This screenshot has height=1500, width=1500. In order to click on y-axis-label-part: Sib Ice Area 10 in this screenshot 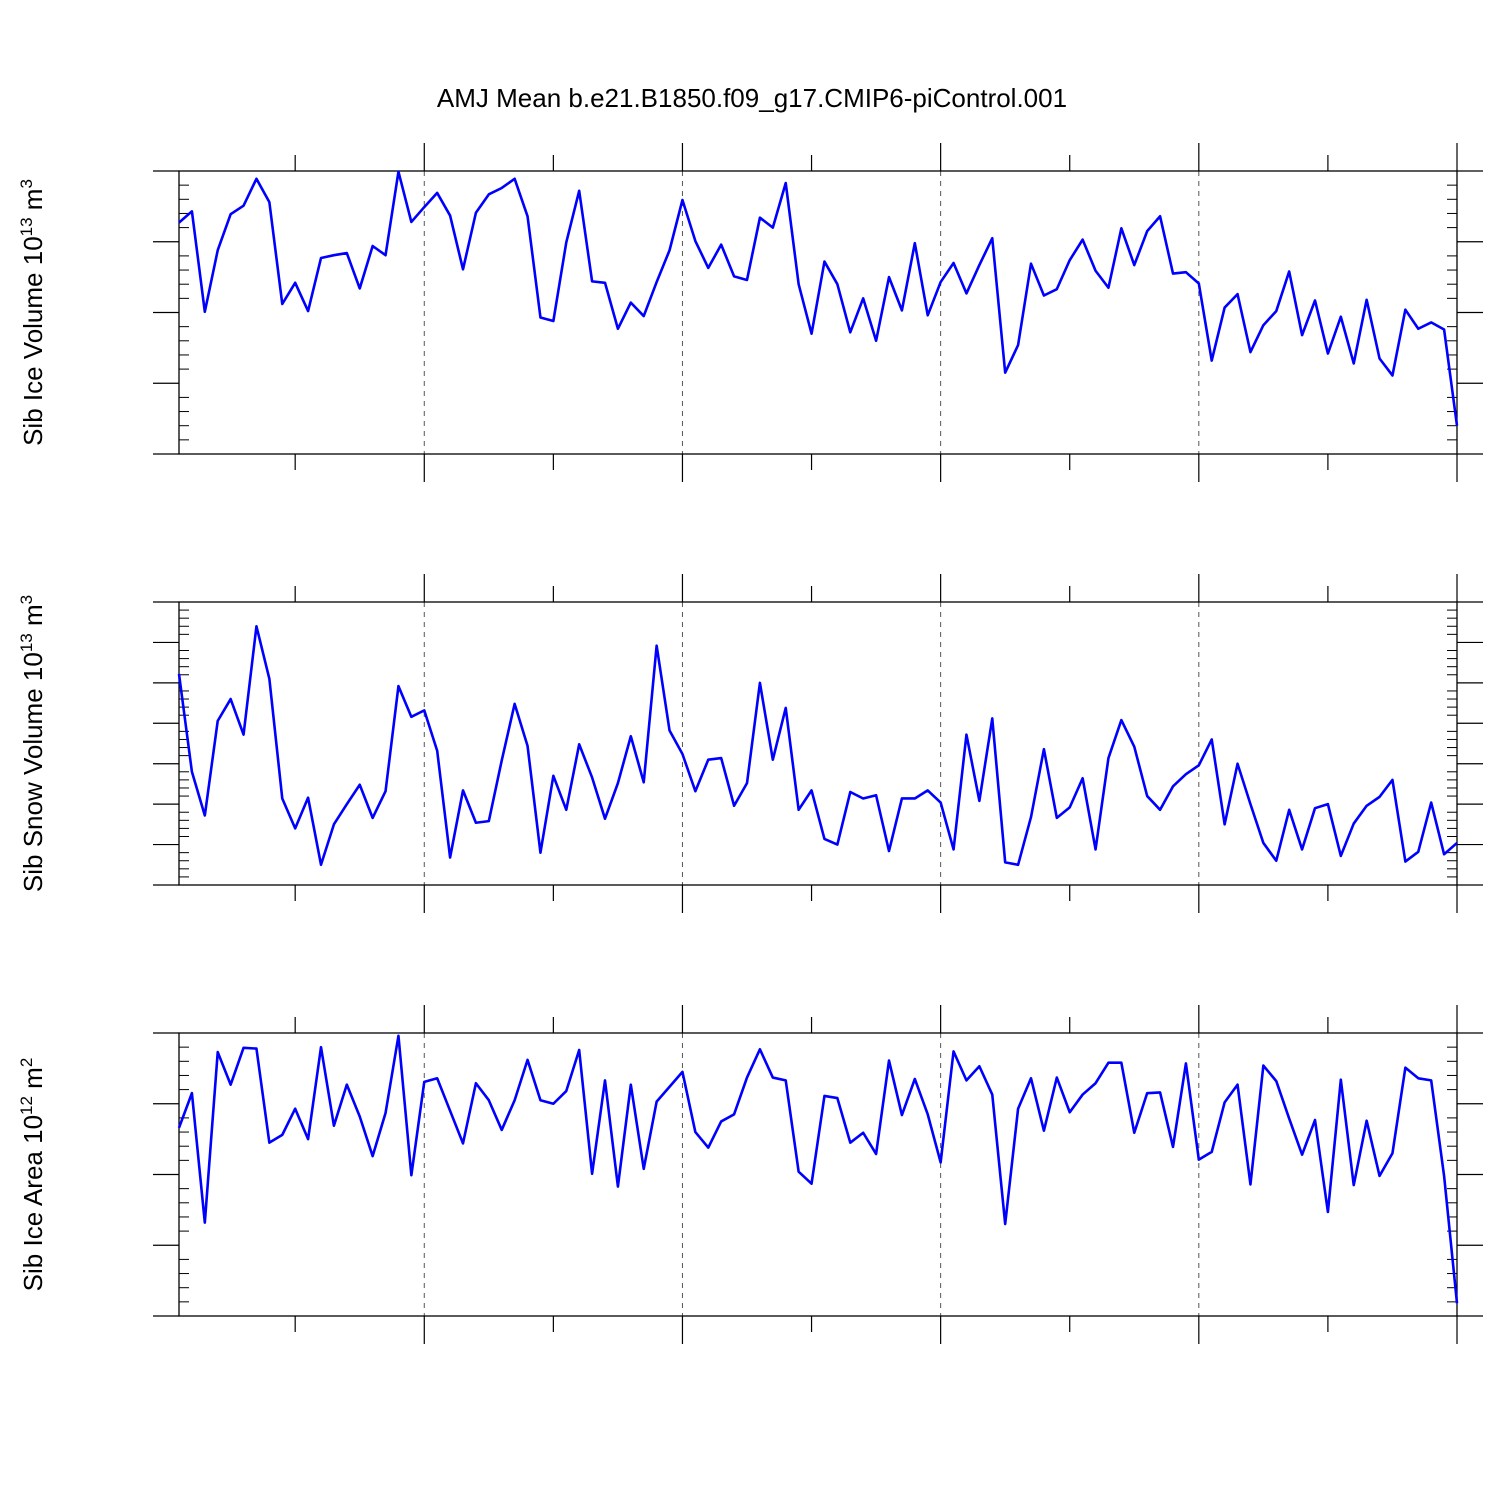, I will do `click(33, 1203)`.